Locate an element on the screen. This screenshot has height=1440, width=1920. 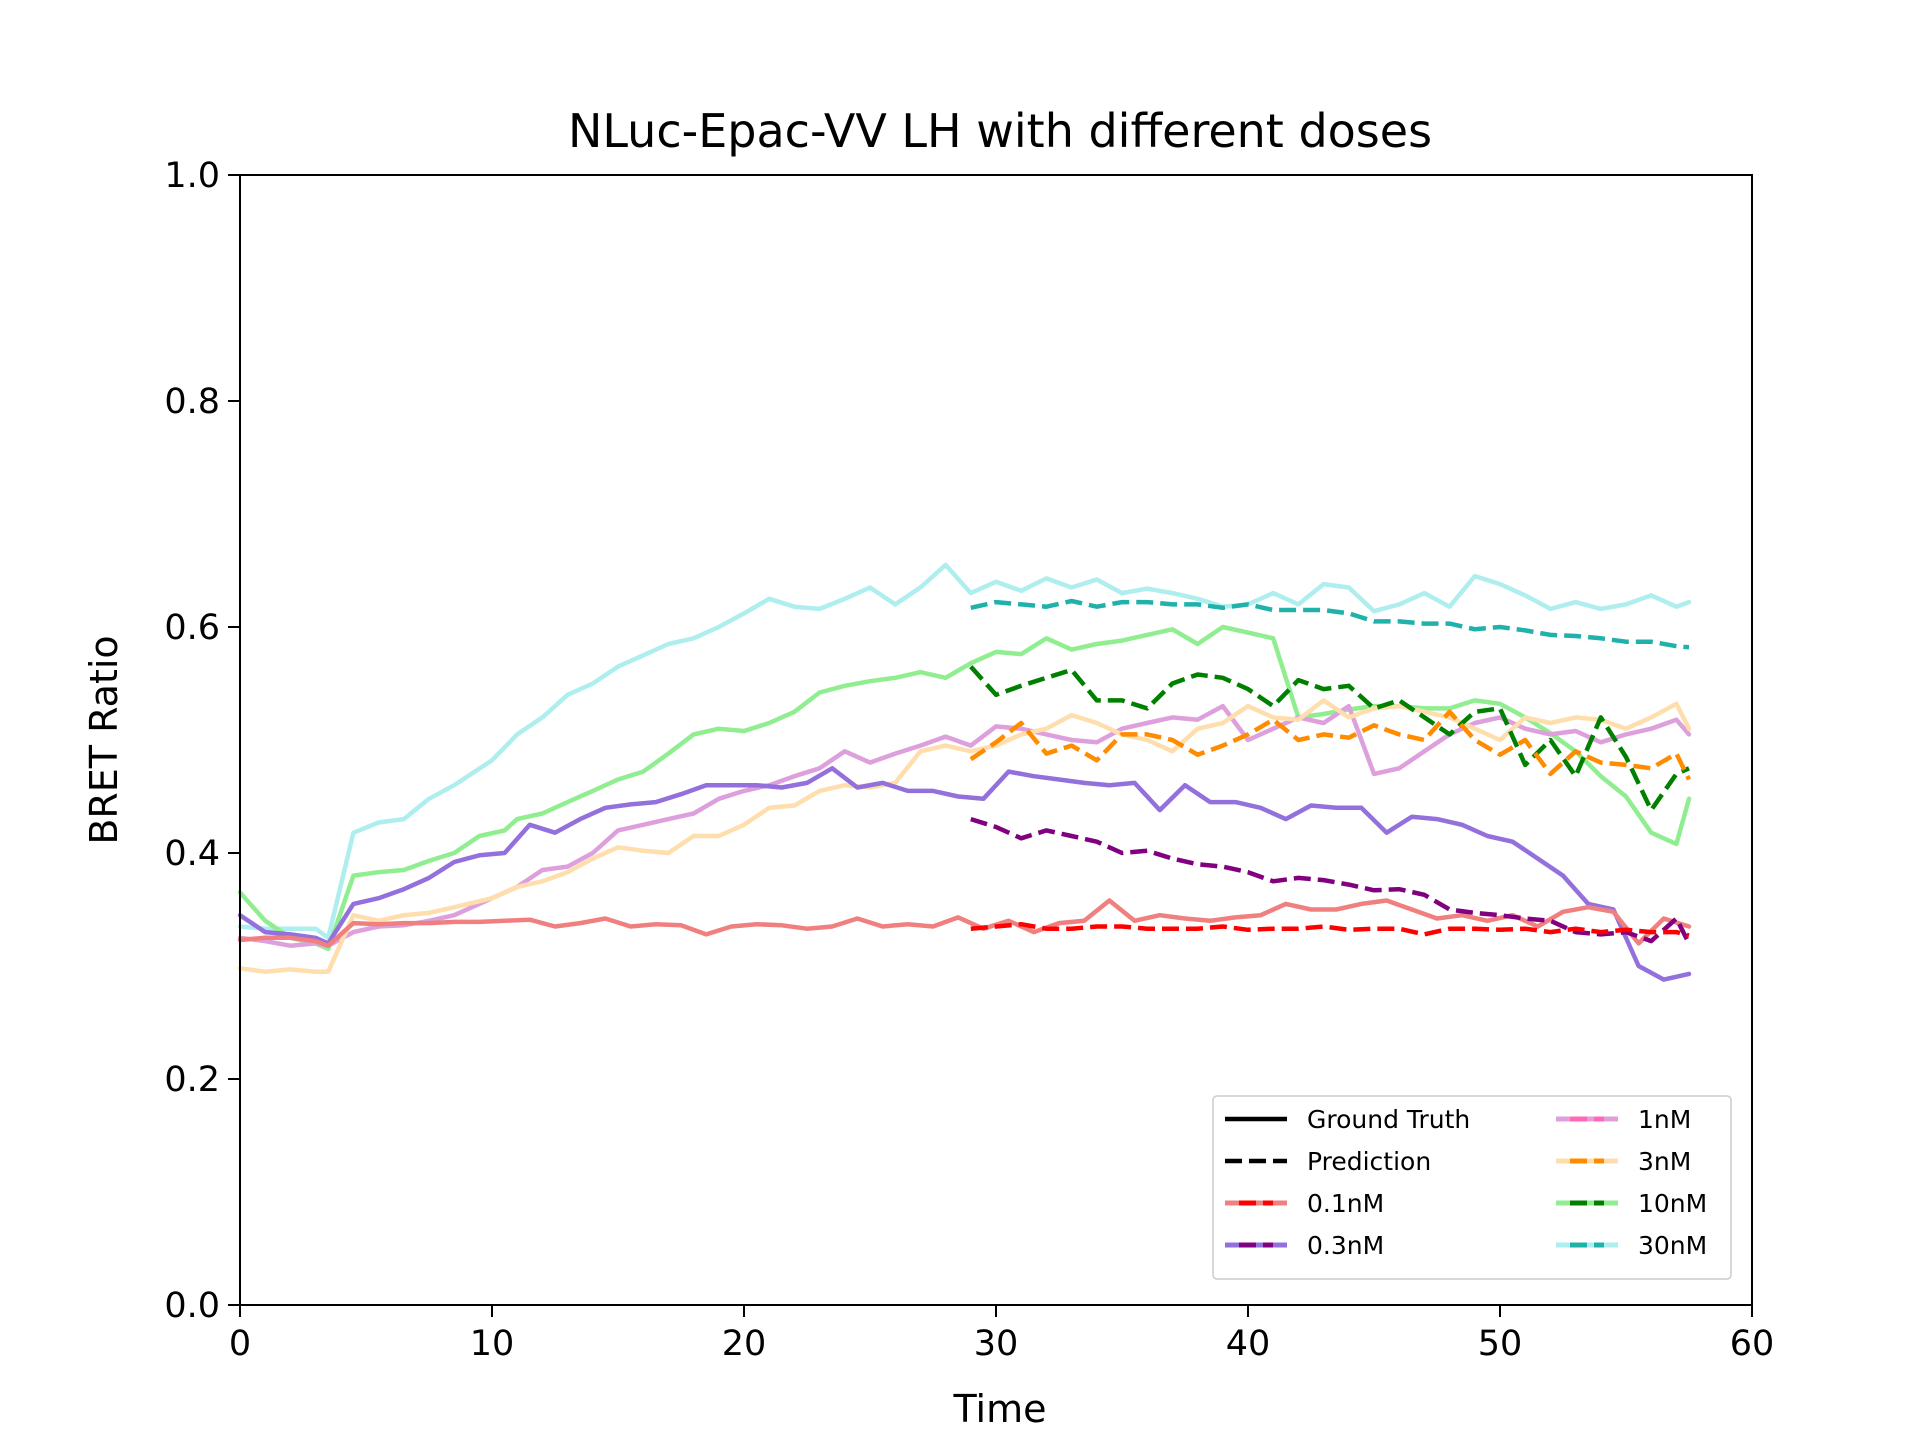
series-line-3nm-ground-truth is located at coordinates (964, 836).